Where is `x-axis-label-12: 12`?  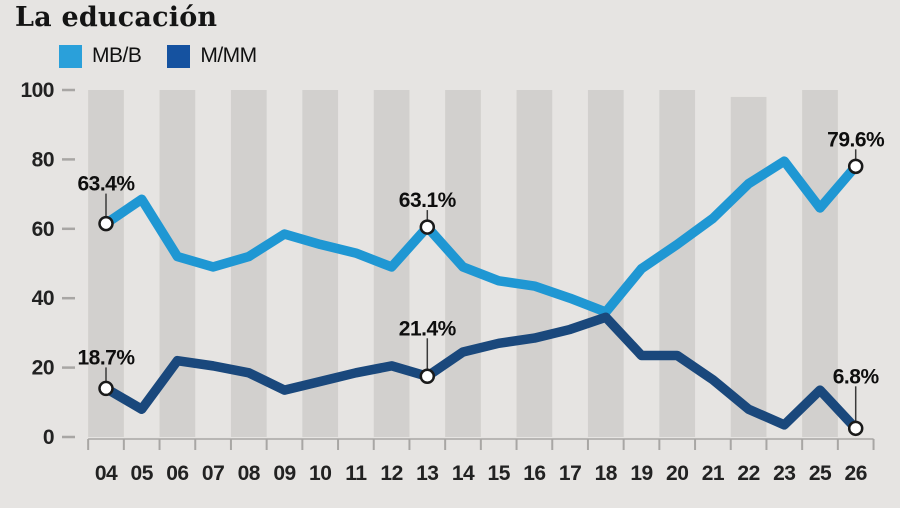 x-axis-label-12: 12 is located at coordinates (391, 473).